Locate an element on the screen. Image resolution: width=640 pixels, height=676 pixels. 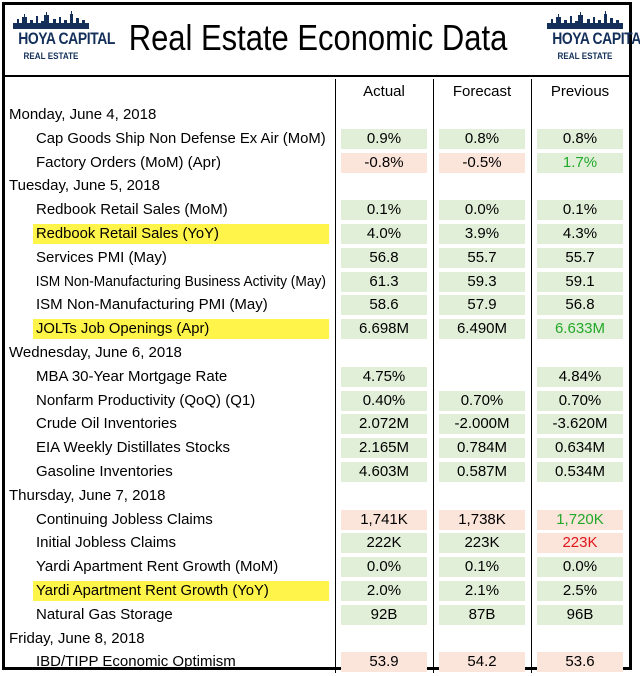
day-label: Tuesday, June 5, 2018 is located at coordinates (84, 186).